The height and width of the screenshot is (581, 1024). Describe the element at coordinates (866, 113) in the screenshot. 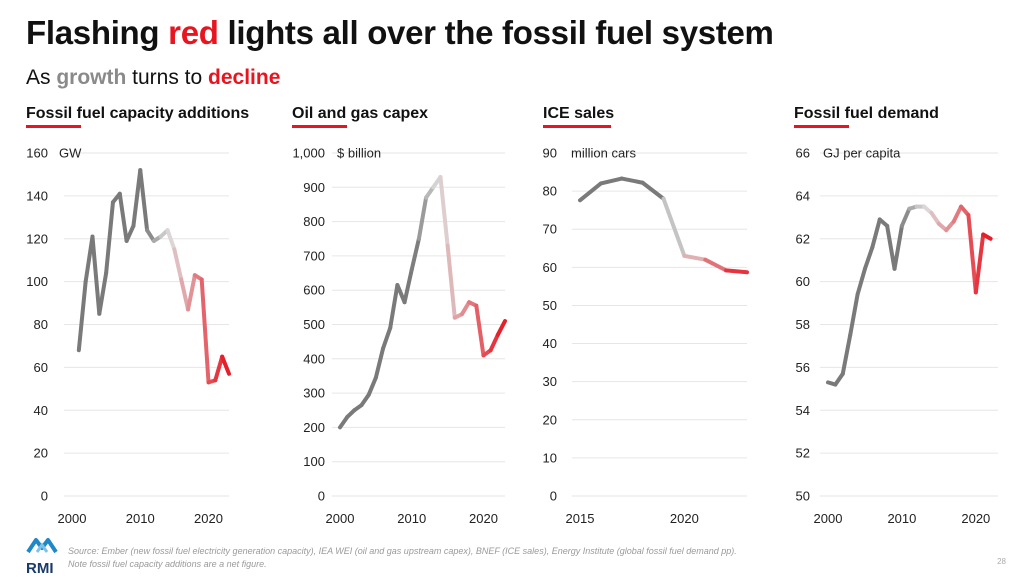

I see `panel-title: Fossil fuel demand` at that location.